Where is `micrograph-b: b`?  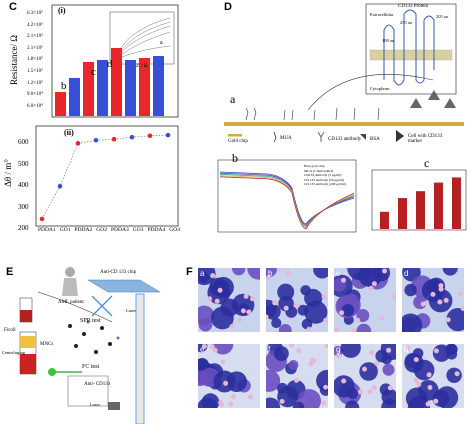 micrograph-b: b is located at coordinates (297, 300).